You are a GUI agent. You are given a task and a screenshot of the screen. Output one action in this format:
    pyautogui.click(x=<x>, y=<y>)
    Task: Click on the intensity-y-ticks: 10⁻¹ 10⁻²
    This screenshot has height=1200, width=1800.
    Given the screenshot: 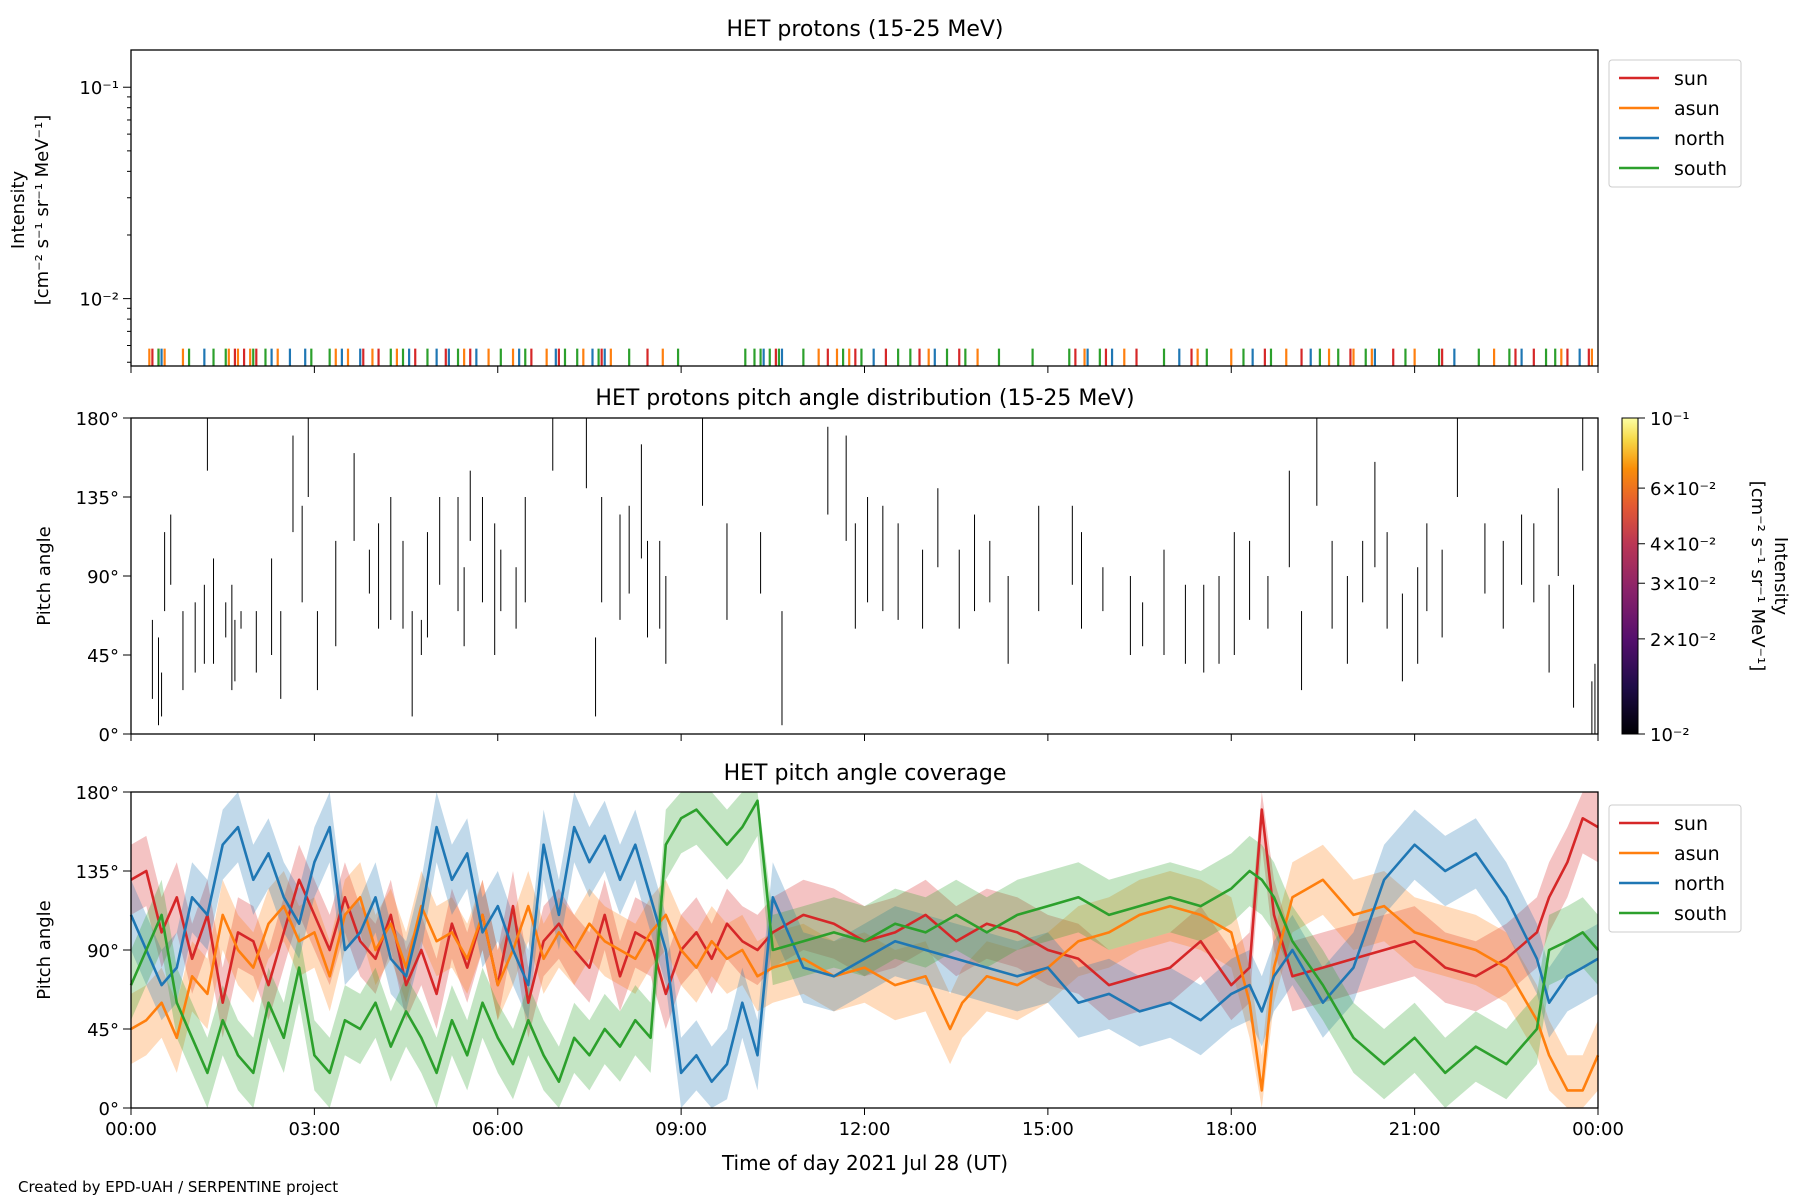 What is the action you would take?
    pyautogui.click(x=105, y=220)
    